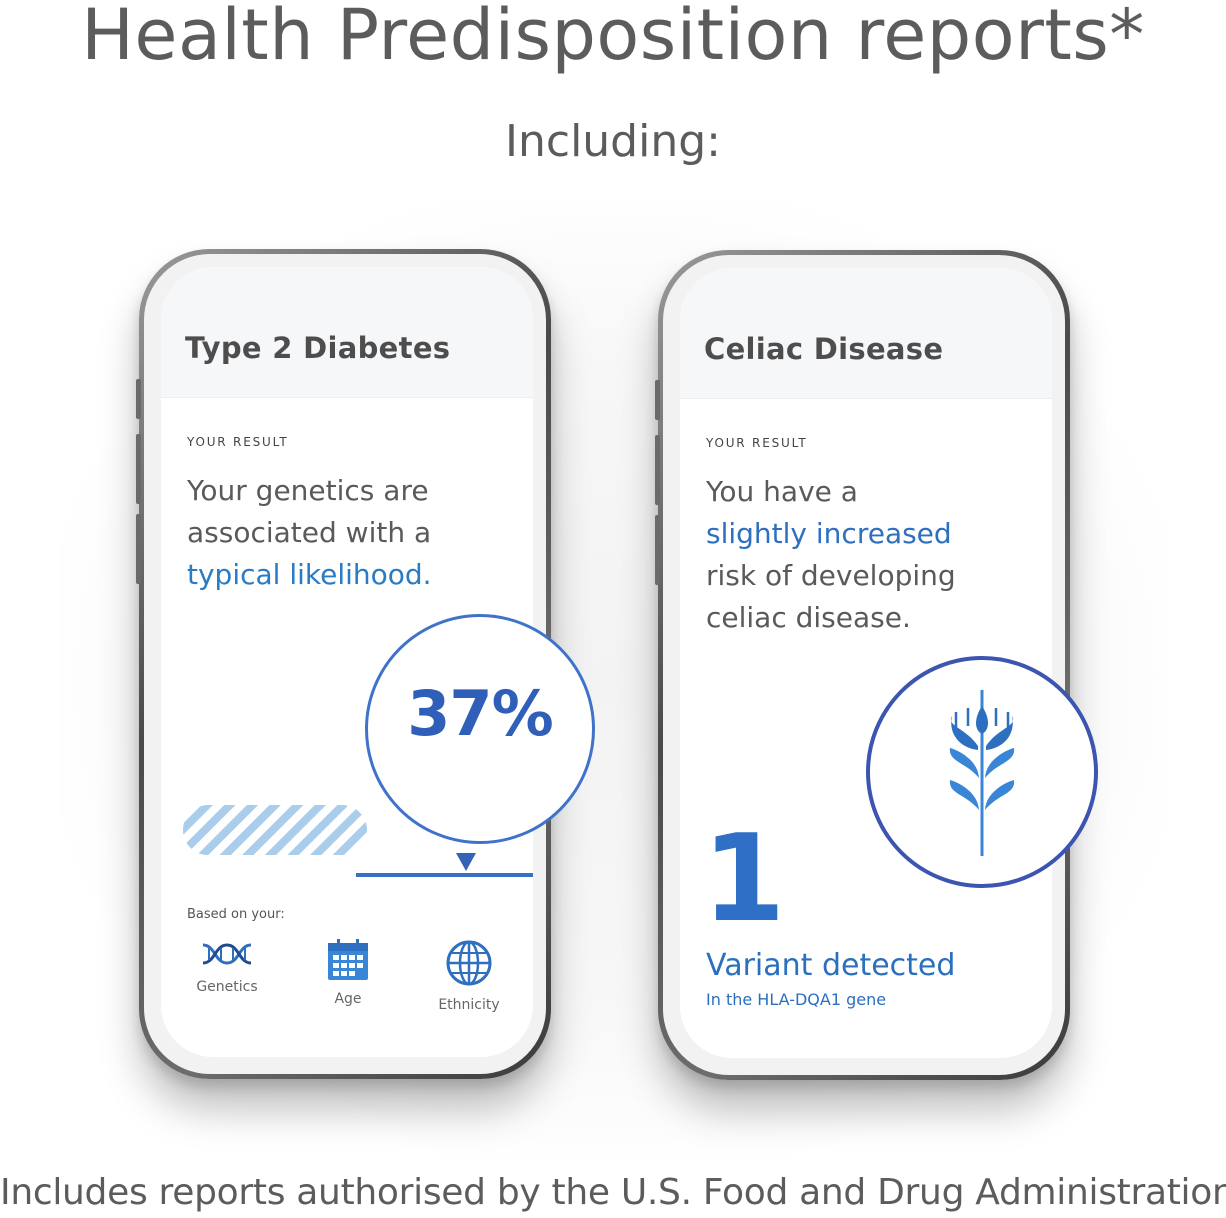 This screenshot has width=1226, height=1218. What do you see at coordinates (829, 533) in the screenshot?
I see `result-highlight: slightly increased` at bounding box center [829, 533].